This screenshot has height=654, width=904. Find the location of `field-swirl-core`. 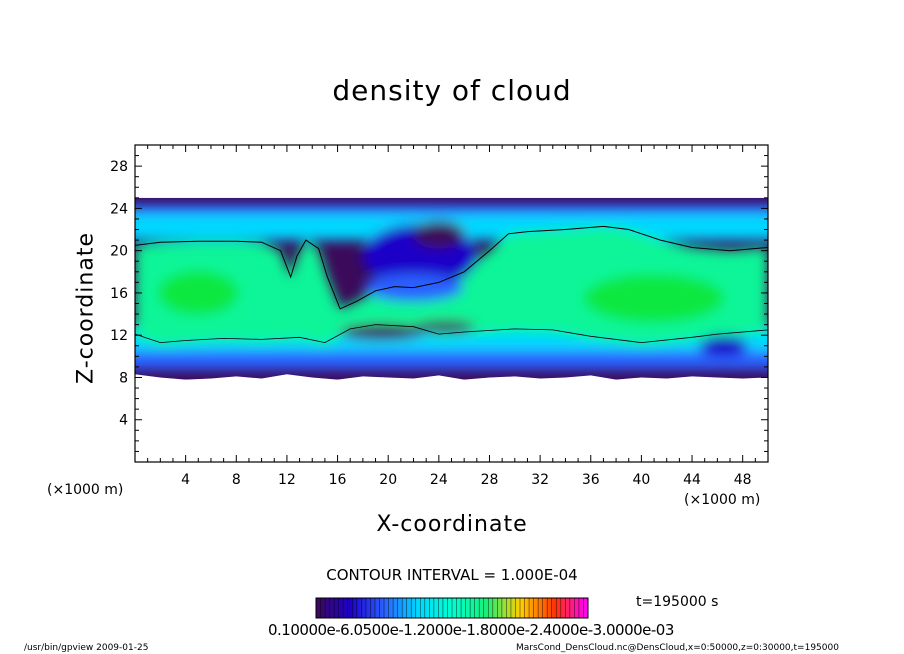

field-swirl-core is located at coordinates (438, 234).